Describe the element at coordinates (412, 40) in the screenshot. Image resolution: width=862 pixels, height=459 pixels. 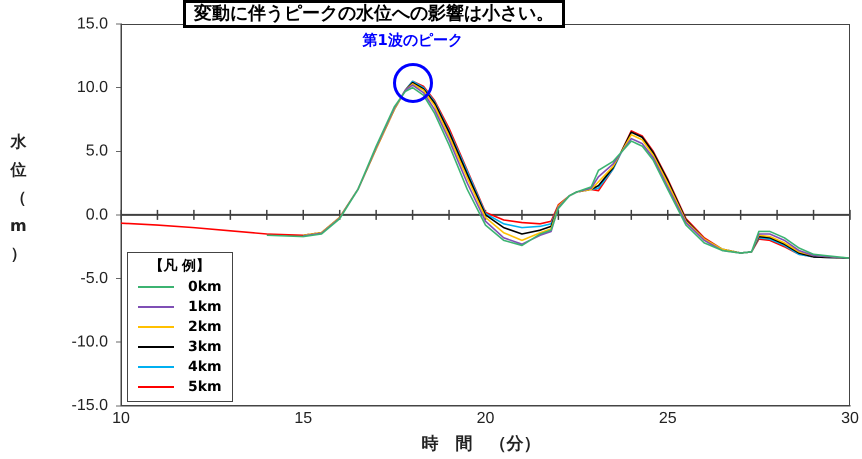
I see `annotation: 第1波のピーク` at that location.